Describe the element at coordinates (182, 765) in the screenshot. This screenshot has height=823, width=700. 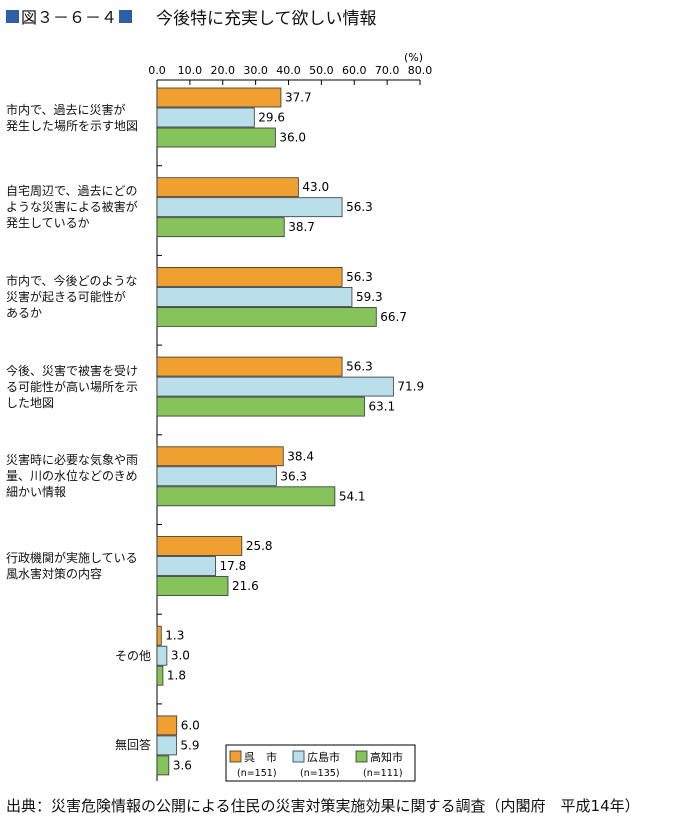
I see `bar-value-label: 3.6` at that location.